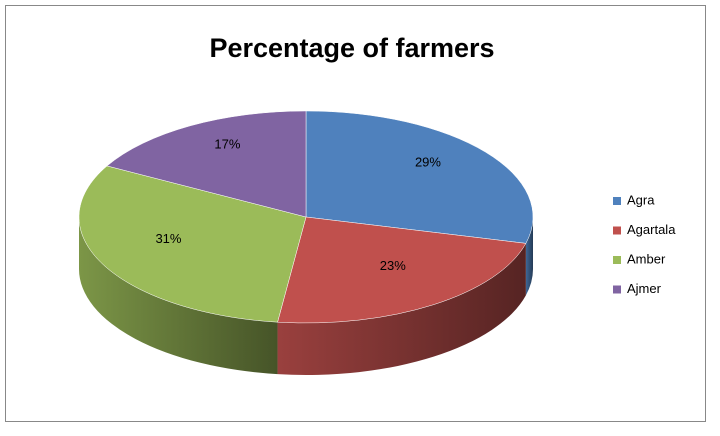 This screenshot has width=720, height=436. Describe the element at coordinates (644, 288) in the screenshot. I see `legend-label: Ajmer` at that location.